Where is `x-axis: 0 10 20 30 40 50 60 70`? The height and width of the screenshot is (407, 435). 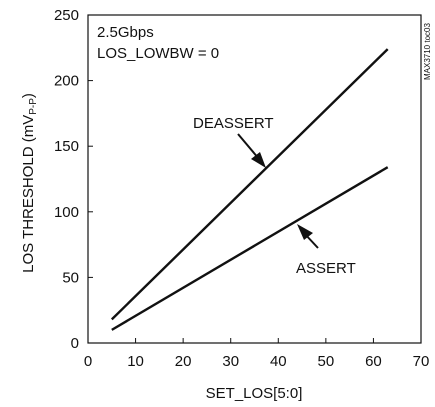 x-axis: 0 10 20 30 40 50 60 70 is located at coordinates (257, 354).